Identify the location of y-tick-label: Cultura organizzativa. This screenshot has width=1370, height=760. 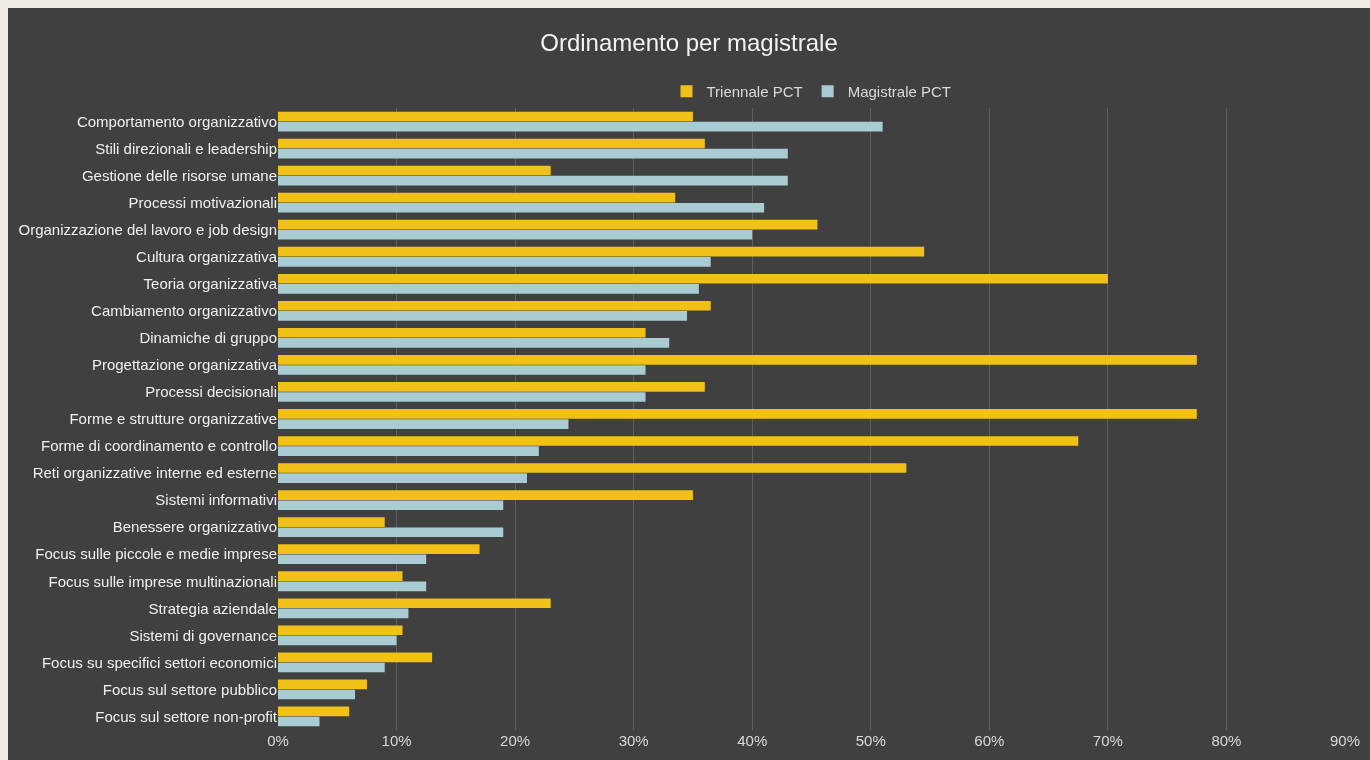
(207, 256).